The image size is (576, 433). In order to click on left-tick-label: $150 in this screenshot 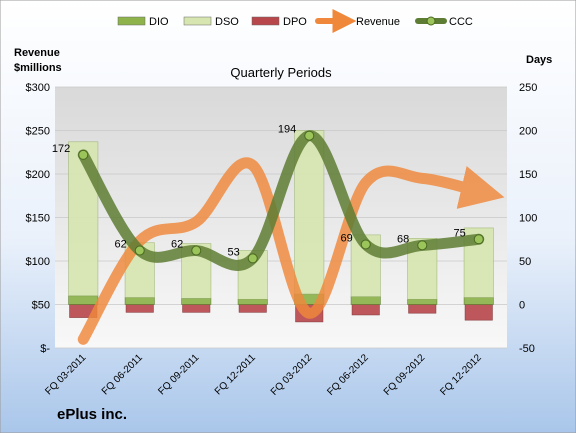, I will do `click(38, 219)`.